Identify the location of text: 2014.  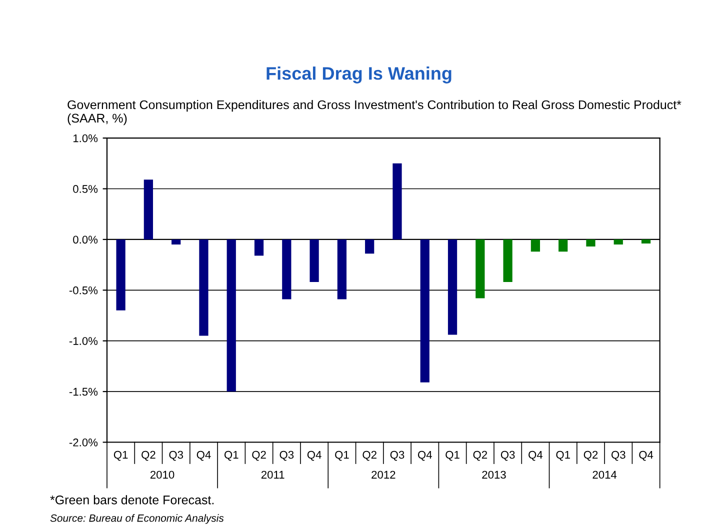
(604, 474).